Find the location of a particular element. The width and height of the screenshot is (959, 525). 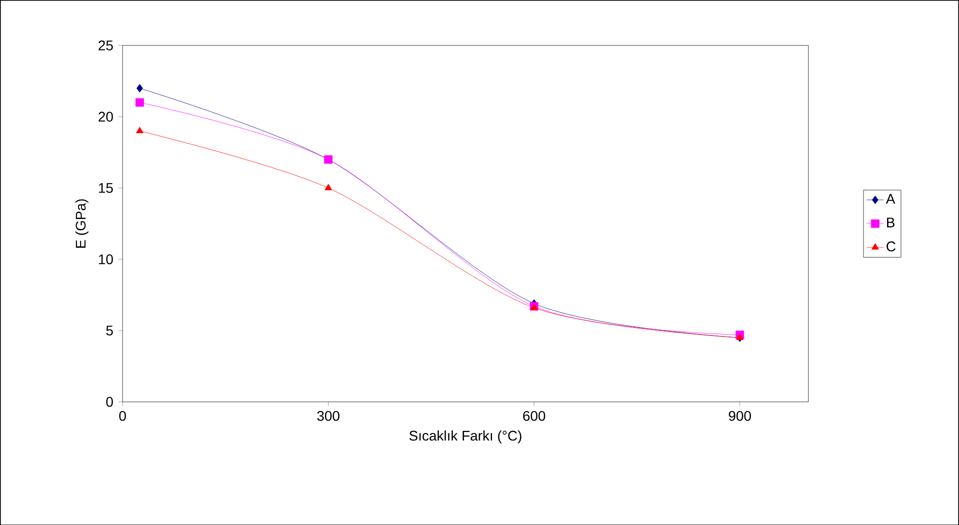

x-tick-label: 0 is located at coordinates (122, 415).